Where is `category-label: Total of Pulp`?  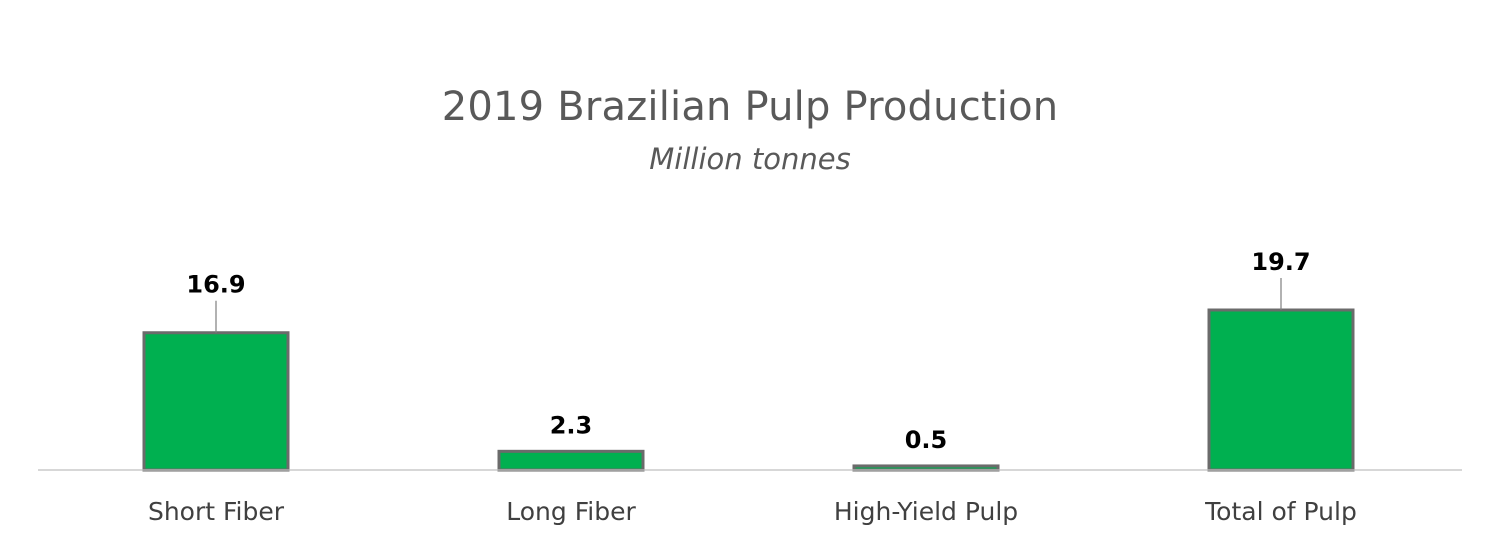
category-label: Total of Pulp is located at coordinates (1280, 511).